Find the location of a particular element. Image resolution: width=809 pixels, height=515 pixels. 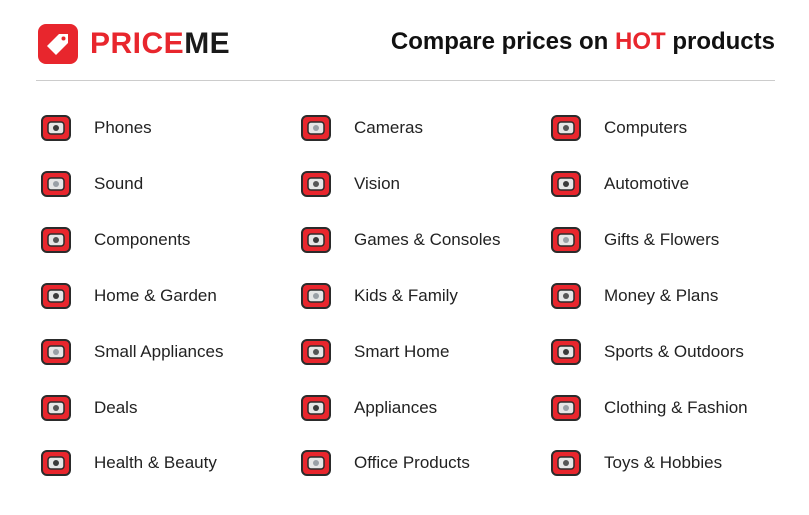

rocking-horse-icon is located at coordinates (566, 463).